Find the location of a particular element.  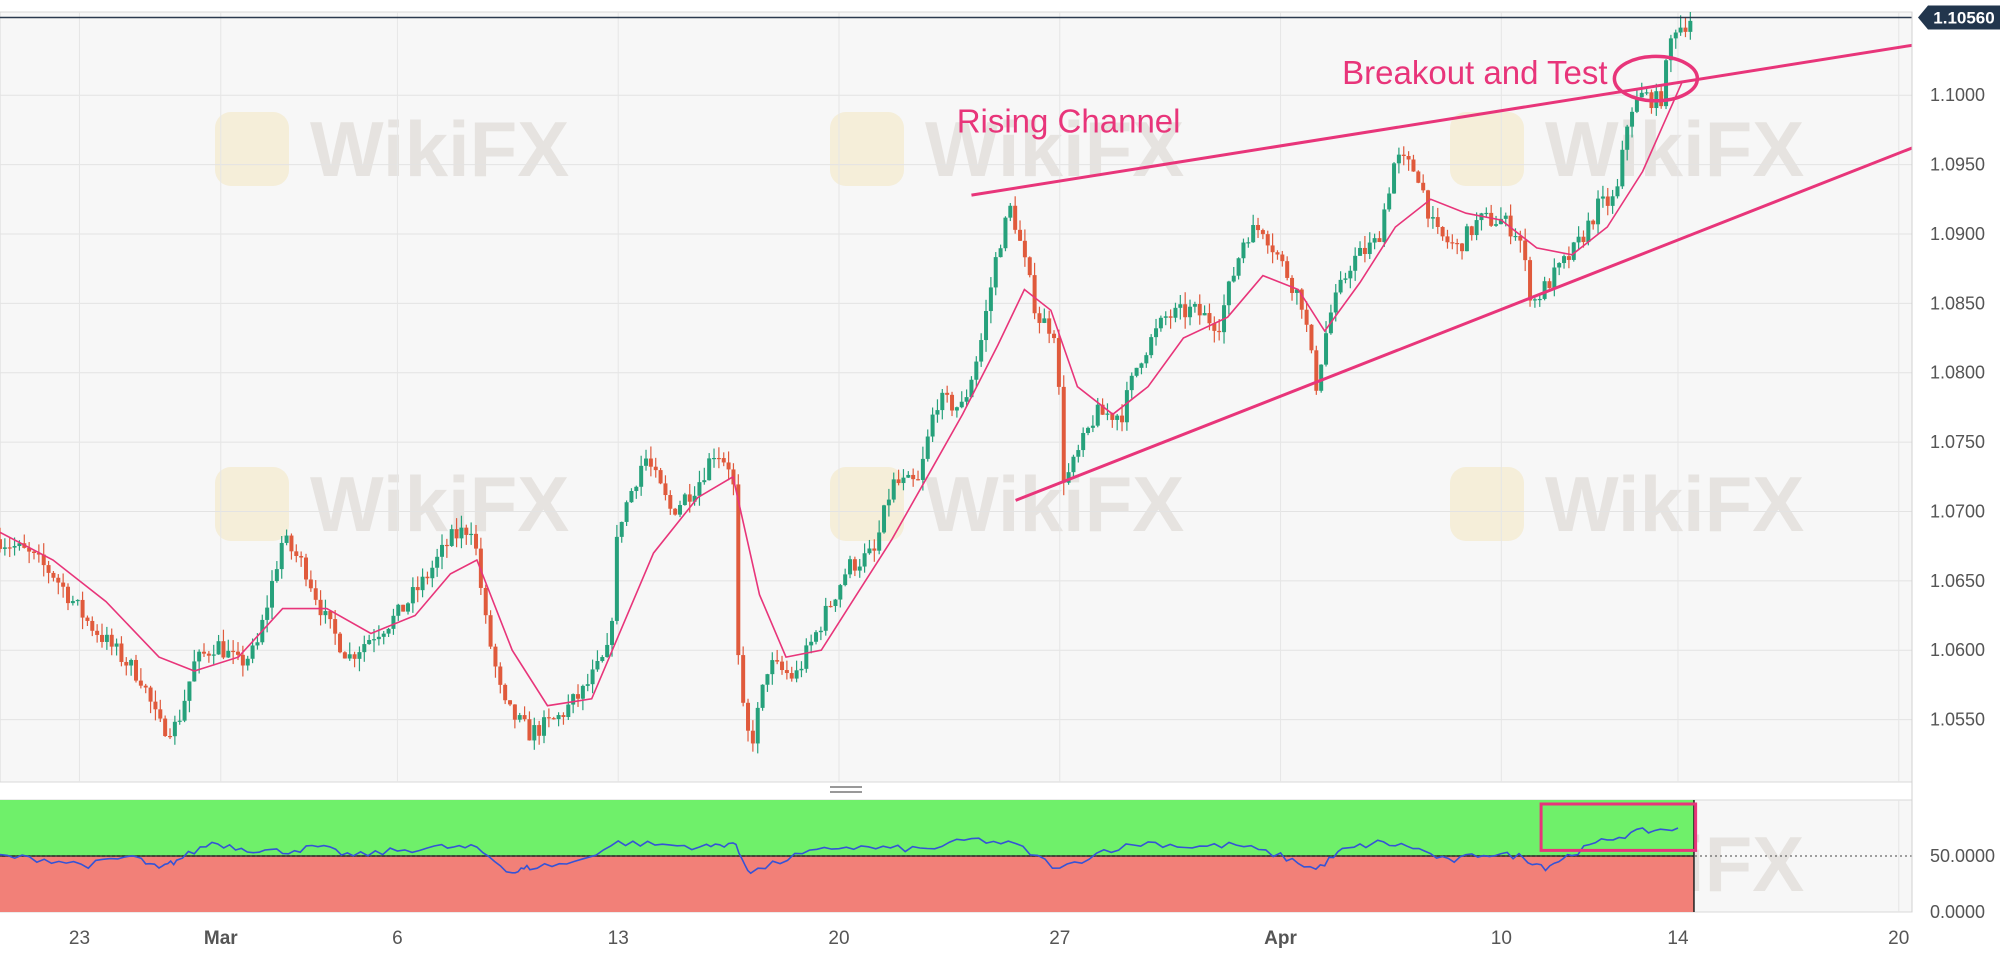

x-tick-label: 20 is located at coordinates (1898, 938).